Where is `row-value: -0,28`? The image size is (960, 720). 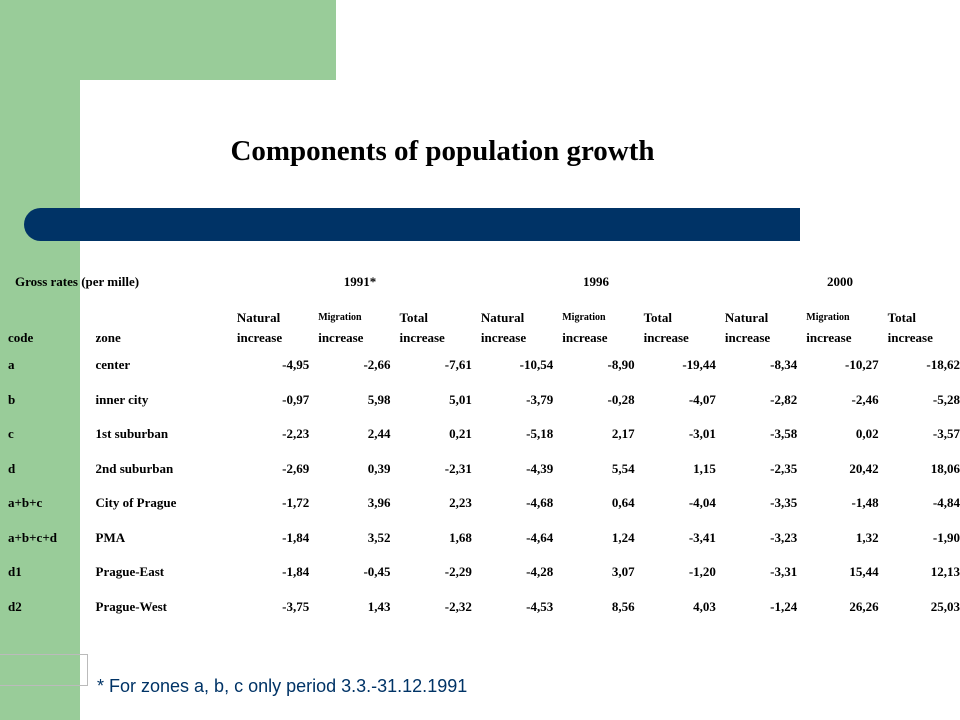
row-value: -0,28 is located at coordinates (621, 399).